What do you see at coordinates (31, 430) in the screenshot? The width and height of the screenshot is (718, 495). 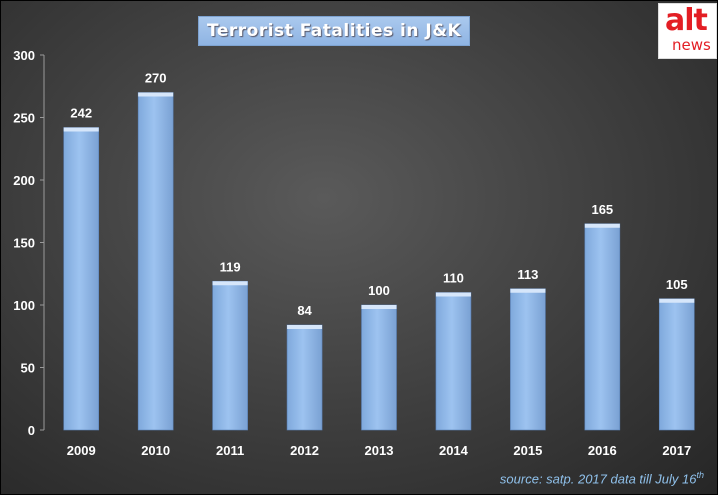 I see `y-tick-label: 0` at bounding box center [31, 430].